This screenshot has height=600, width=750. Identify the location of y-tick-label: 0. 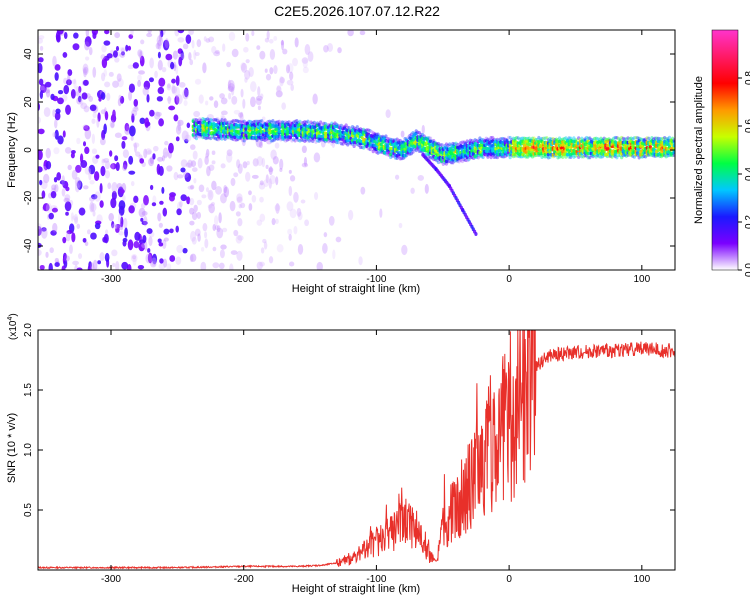
(28, 150).